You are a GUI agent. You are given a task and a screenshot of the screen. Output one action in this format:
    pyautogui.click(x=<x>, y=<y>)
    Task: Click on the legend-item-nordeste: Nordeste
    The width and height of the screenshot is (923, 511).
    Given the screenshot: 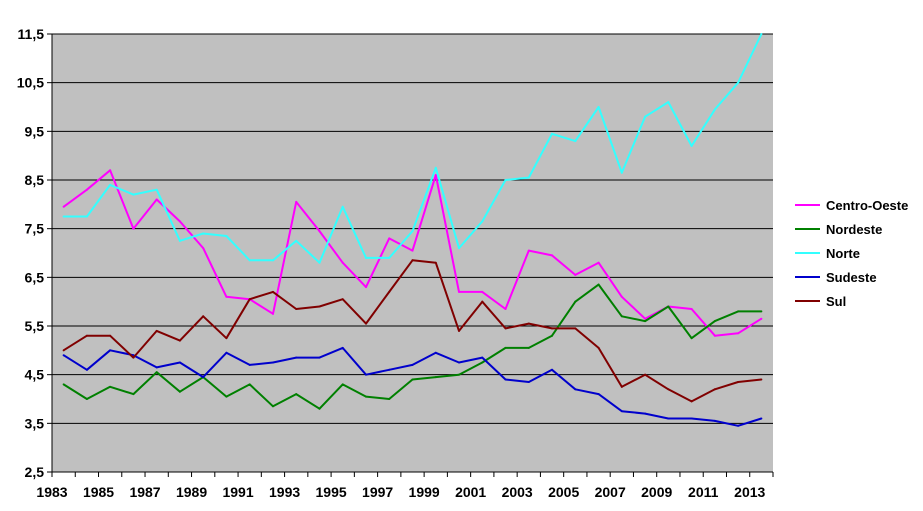 What is the action you would take?
    pyautogui.click(x=838, y=229)
    